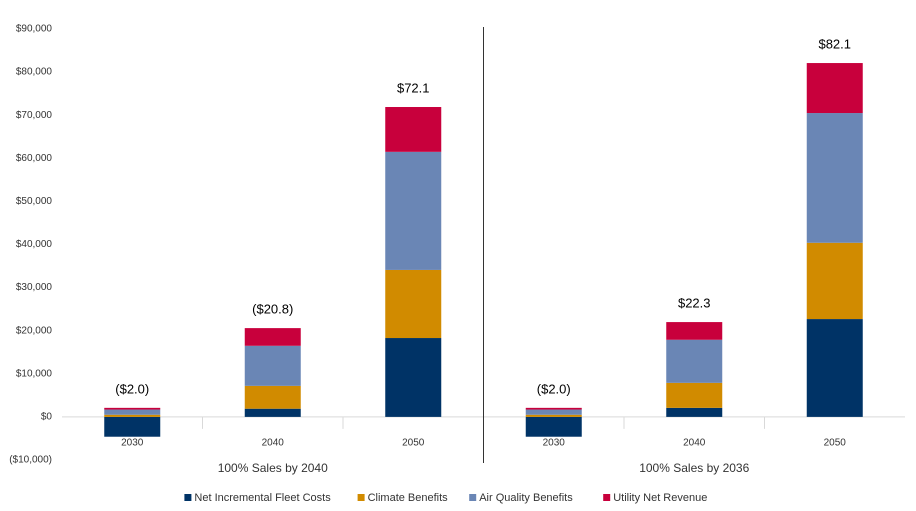 This screenshot has width=916, height=511. I want to click on y-tick-label: ($10,000), so click(30, 460).